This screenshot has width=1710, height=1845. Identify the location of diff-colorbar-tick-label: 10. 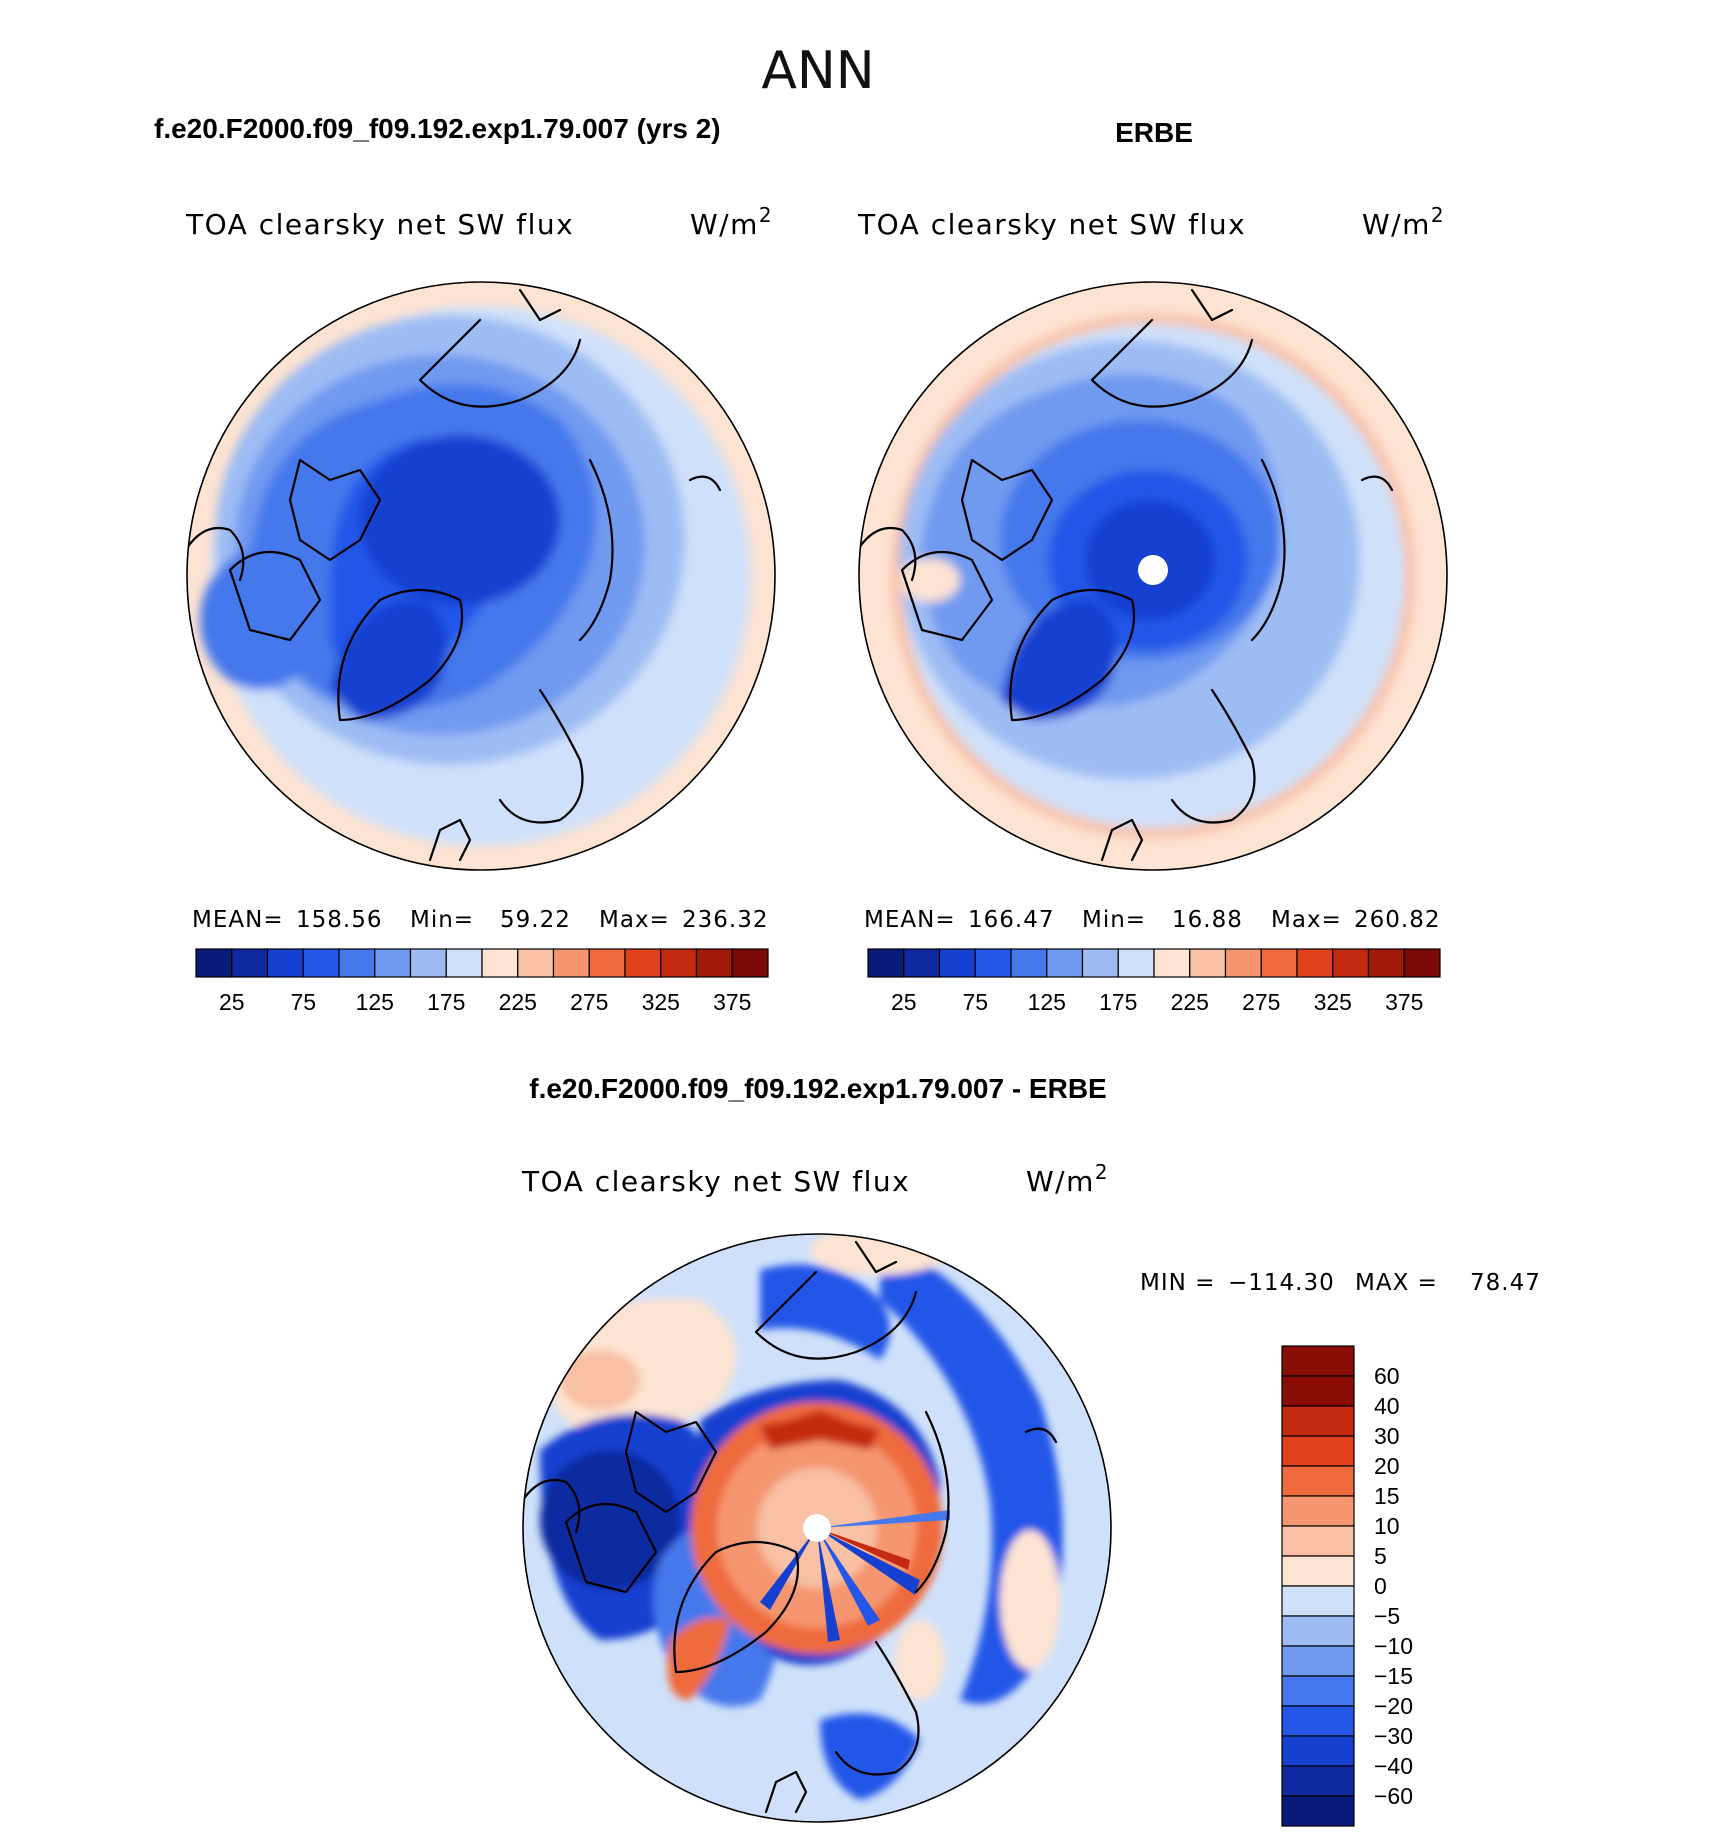
(1387, 1526).